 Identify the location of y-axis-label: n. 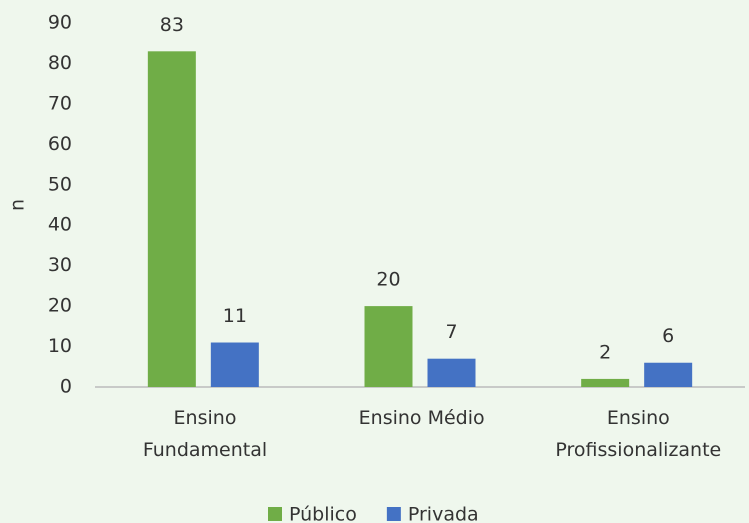
(18, 205).